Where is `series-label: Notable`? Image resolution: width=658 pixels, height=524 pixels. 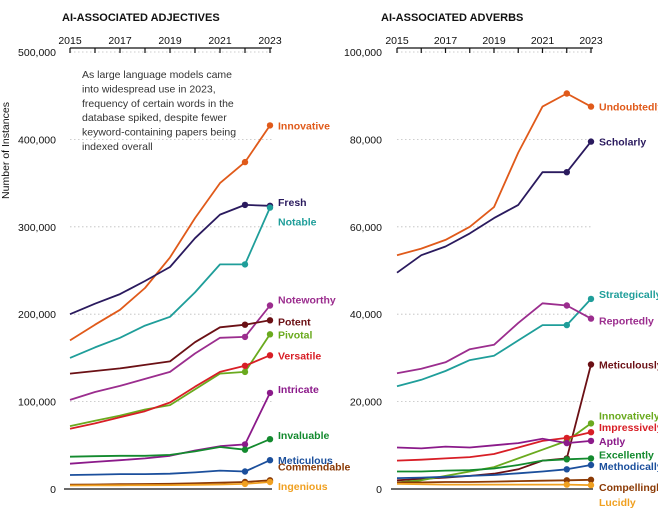
series-label: Notable is located at coordinates (297, 223).